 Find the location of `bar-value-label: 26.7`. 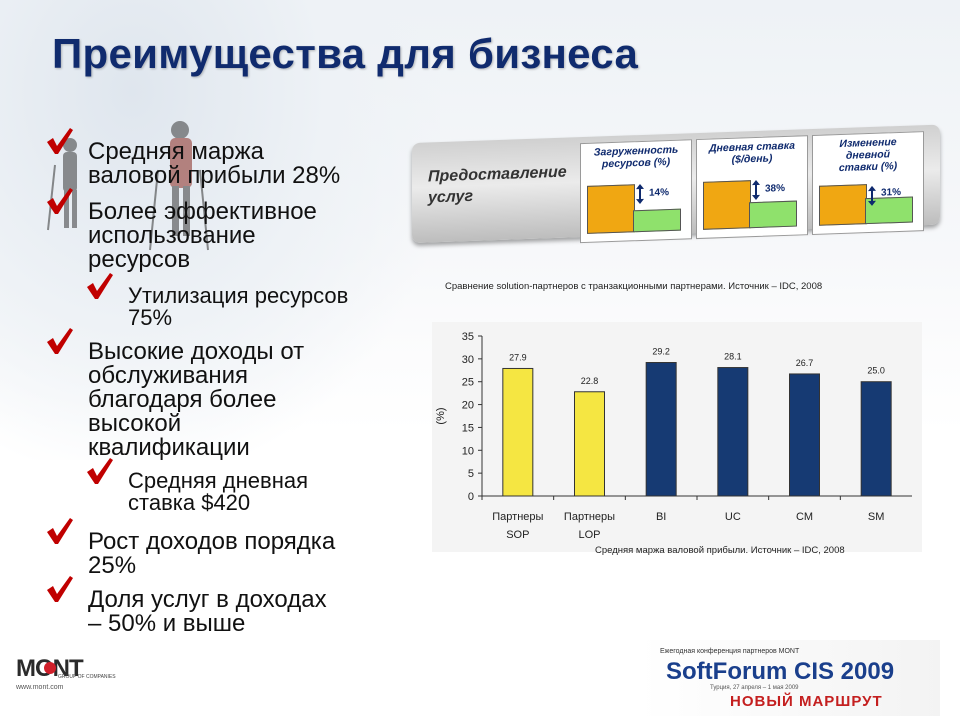

bar-value-label: 26.7 is located at coordinates (805, 363).